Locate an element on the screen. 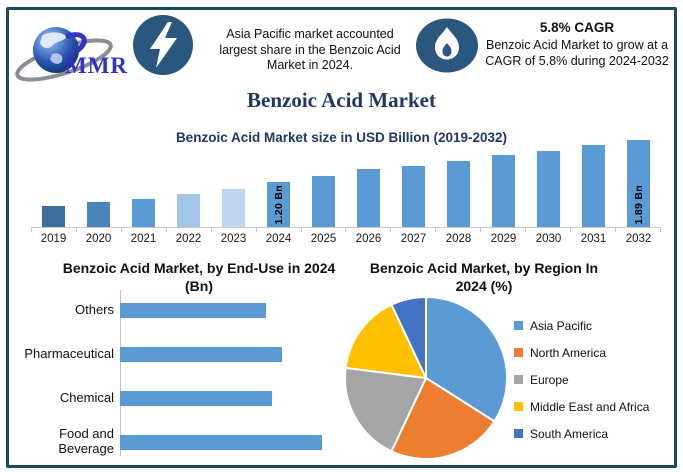  bar-2019 is located at coordinates (53, 216).